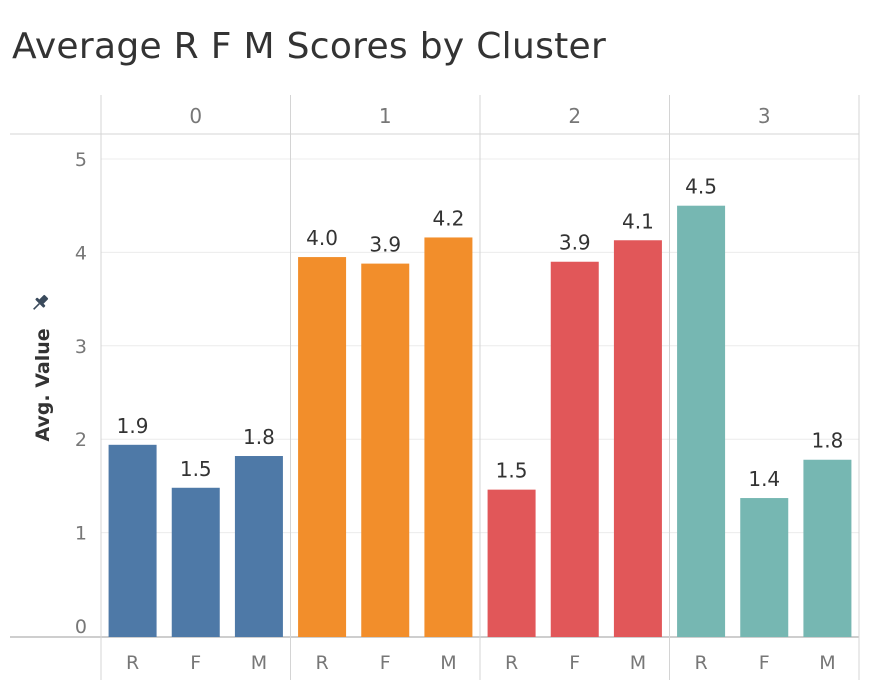 This screenshot has height=698, width=876. Describe the element at coordinates (195, 116) in the screenshot. I see `cluster-header-label: 0` at that location.